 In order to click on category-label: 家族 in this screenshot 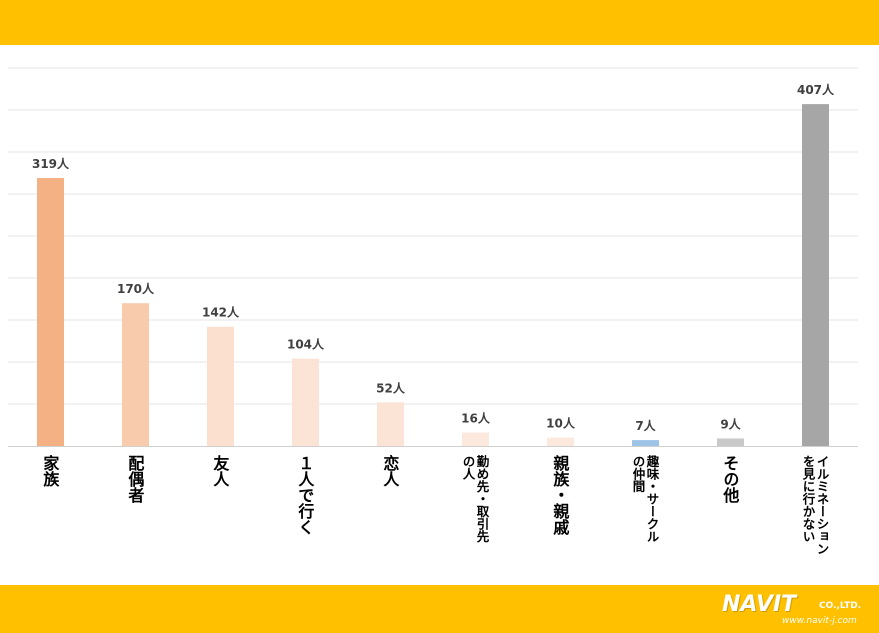, I will do `click(50, 471)`.